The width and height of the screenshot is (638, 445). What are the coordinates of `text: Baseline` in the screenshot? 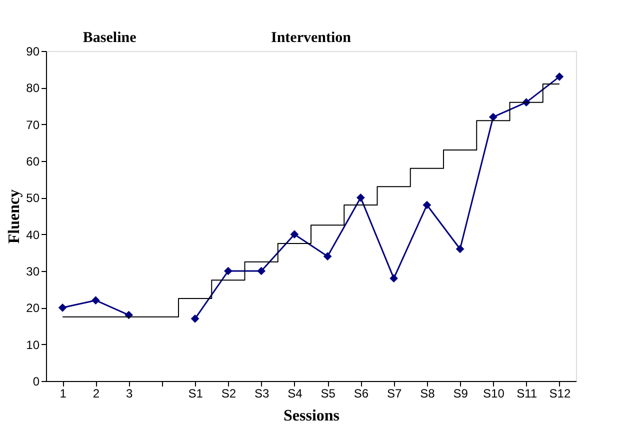 It's located at (109, 38).